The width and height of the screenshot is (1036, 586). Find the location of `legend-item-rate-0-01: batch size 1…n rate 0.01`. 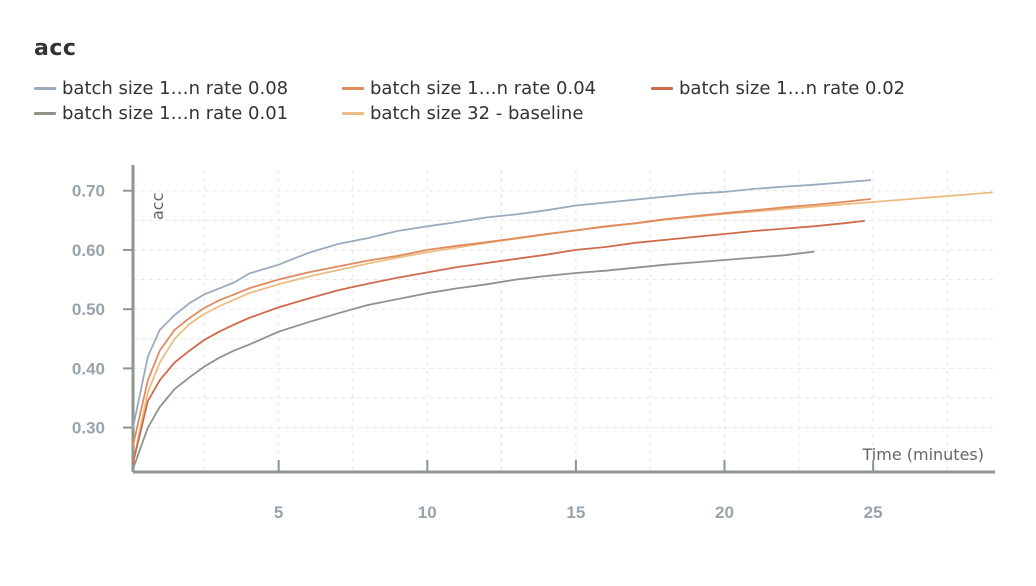

legend-item-rate-0-01: batch size 1…n rate 0.01 is located at coordinates (161, 113).